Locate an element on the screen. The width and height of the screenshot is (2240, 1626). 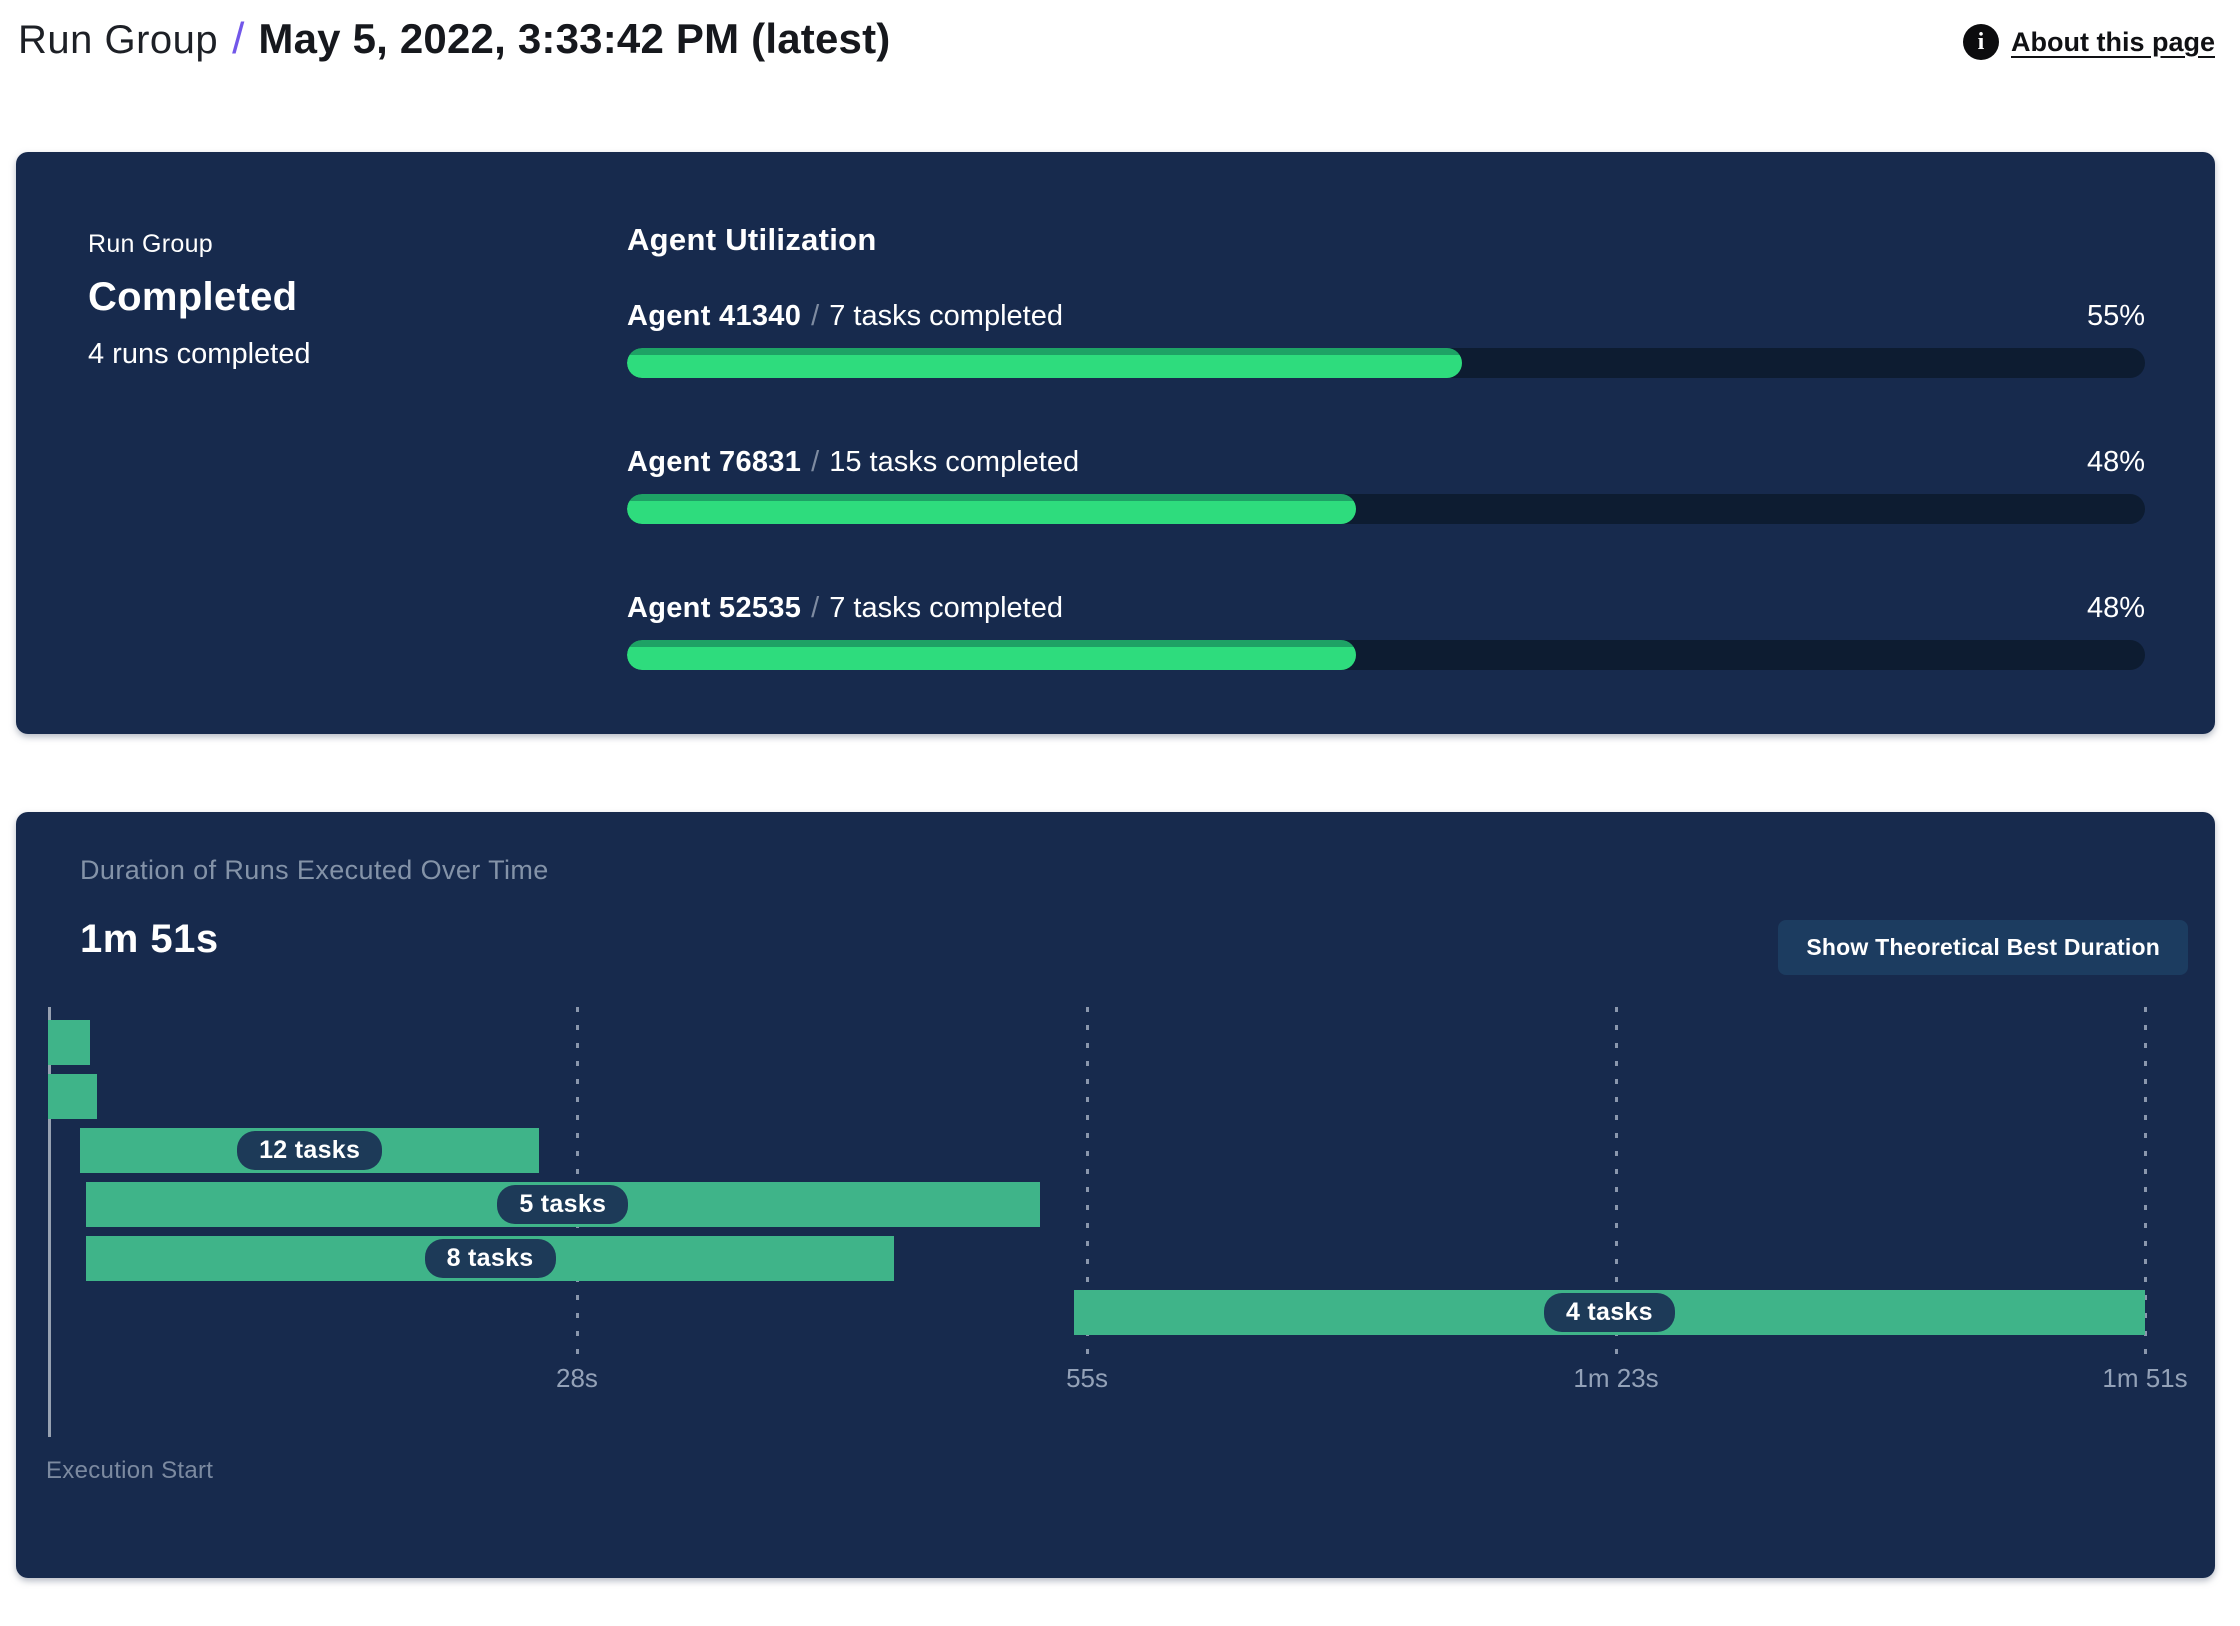
duration-chart-title: Duration of Runs Executed Over Time is located at coordinates (314, 870).